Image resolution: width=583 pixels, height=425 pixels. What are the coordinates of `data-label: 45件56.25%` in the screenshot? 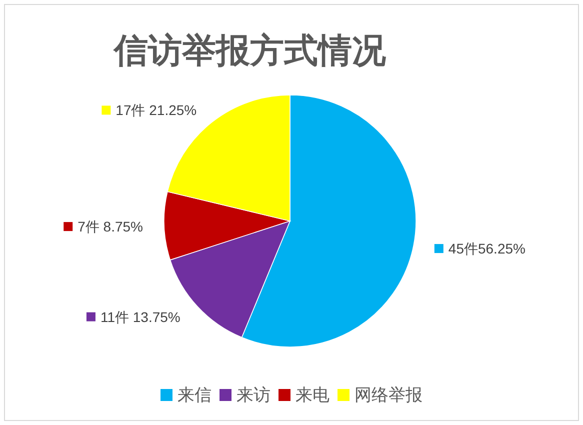 It's located at (487, 248).